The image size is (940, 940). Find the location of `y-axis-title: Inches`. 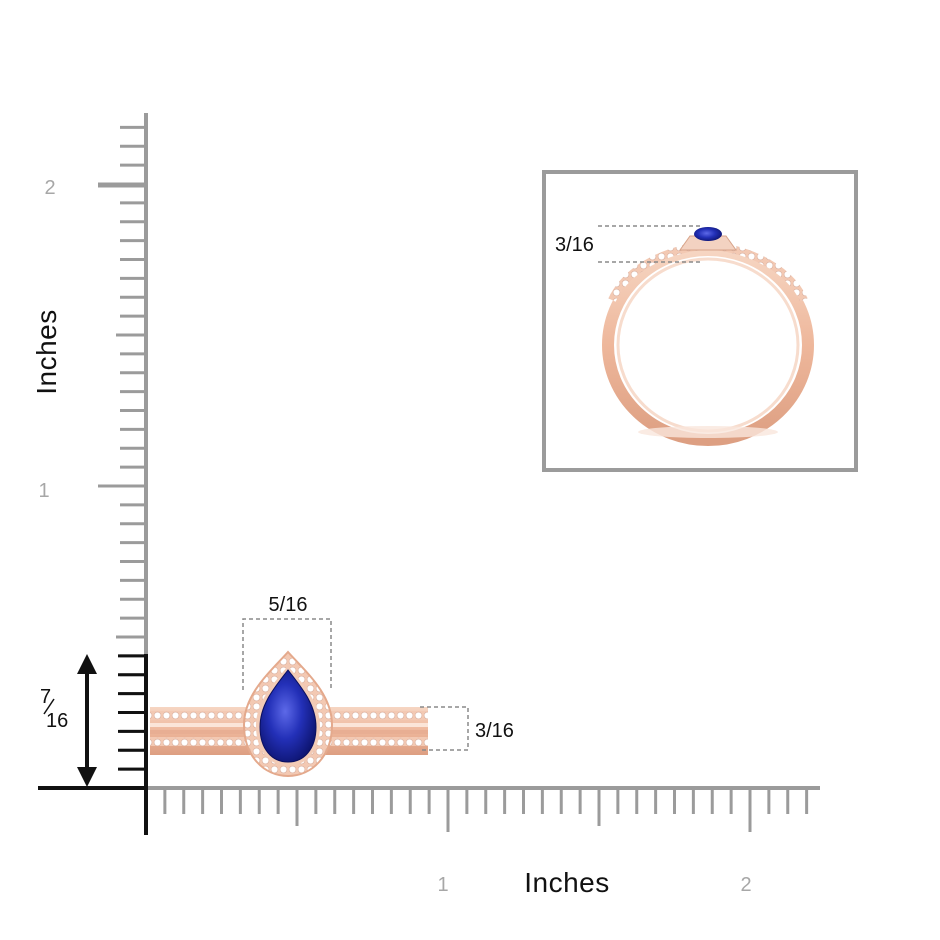

y-axis-title: Inches is located at coordinates (46, 352).